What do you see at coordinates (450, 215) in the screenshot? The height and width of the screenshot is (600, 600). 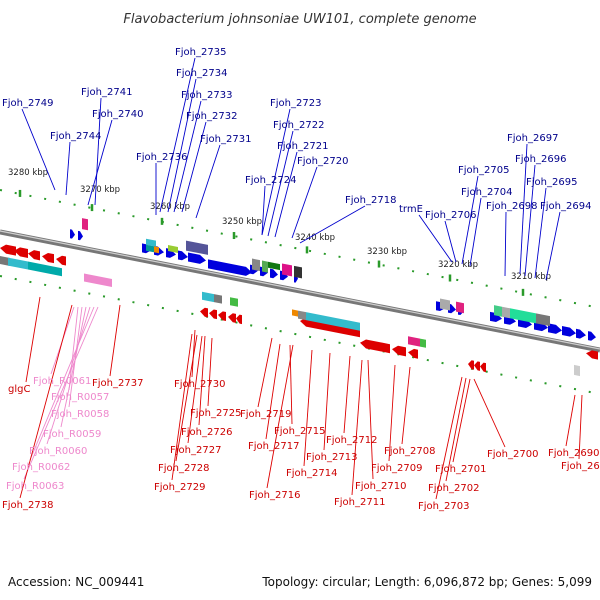 I see `gene-label-top: Fjoh_2706` at bounding box center [450, 215].